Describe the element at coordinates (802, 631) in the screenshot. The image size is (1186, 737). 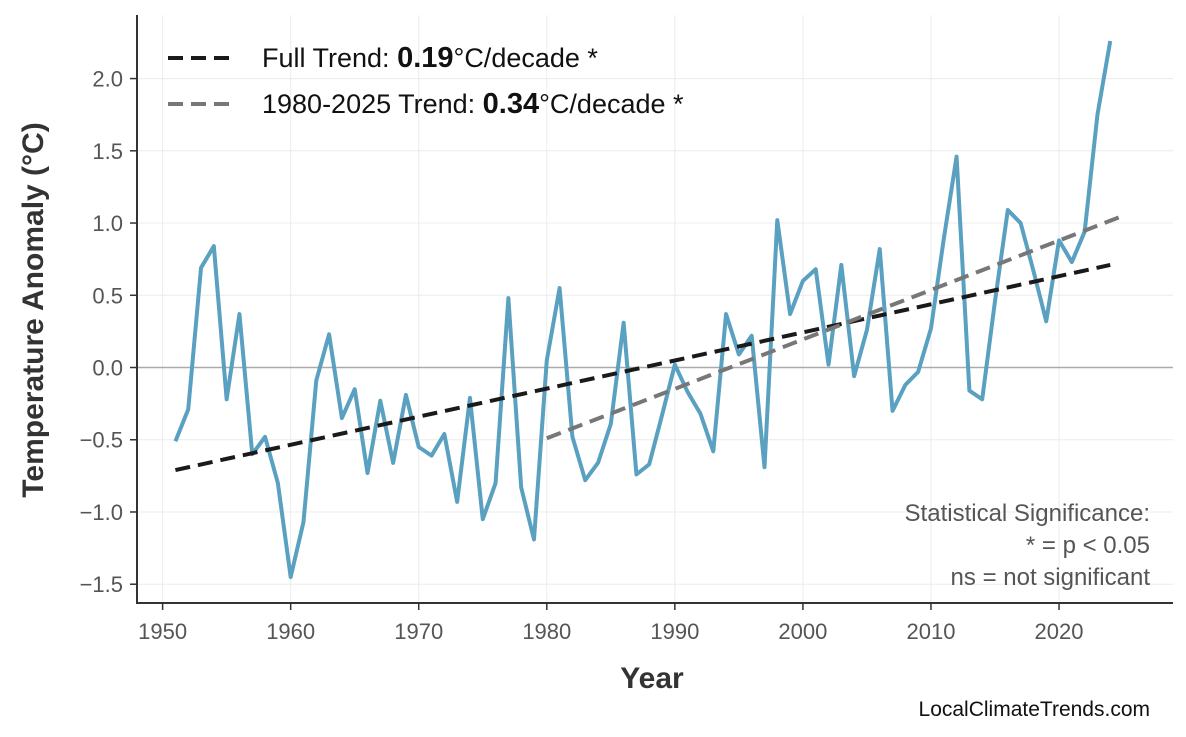
I see `x-tick-label: 2000` at that location.